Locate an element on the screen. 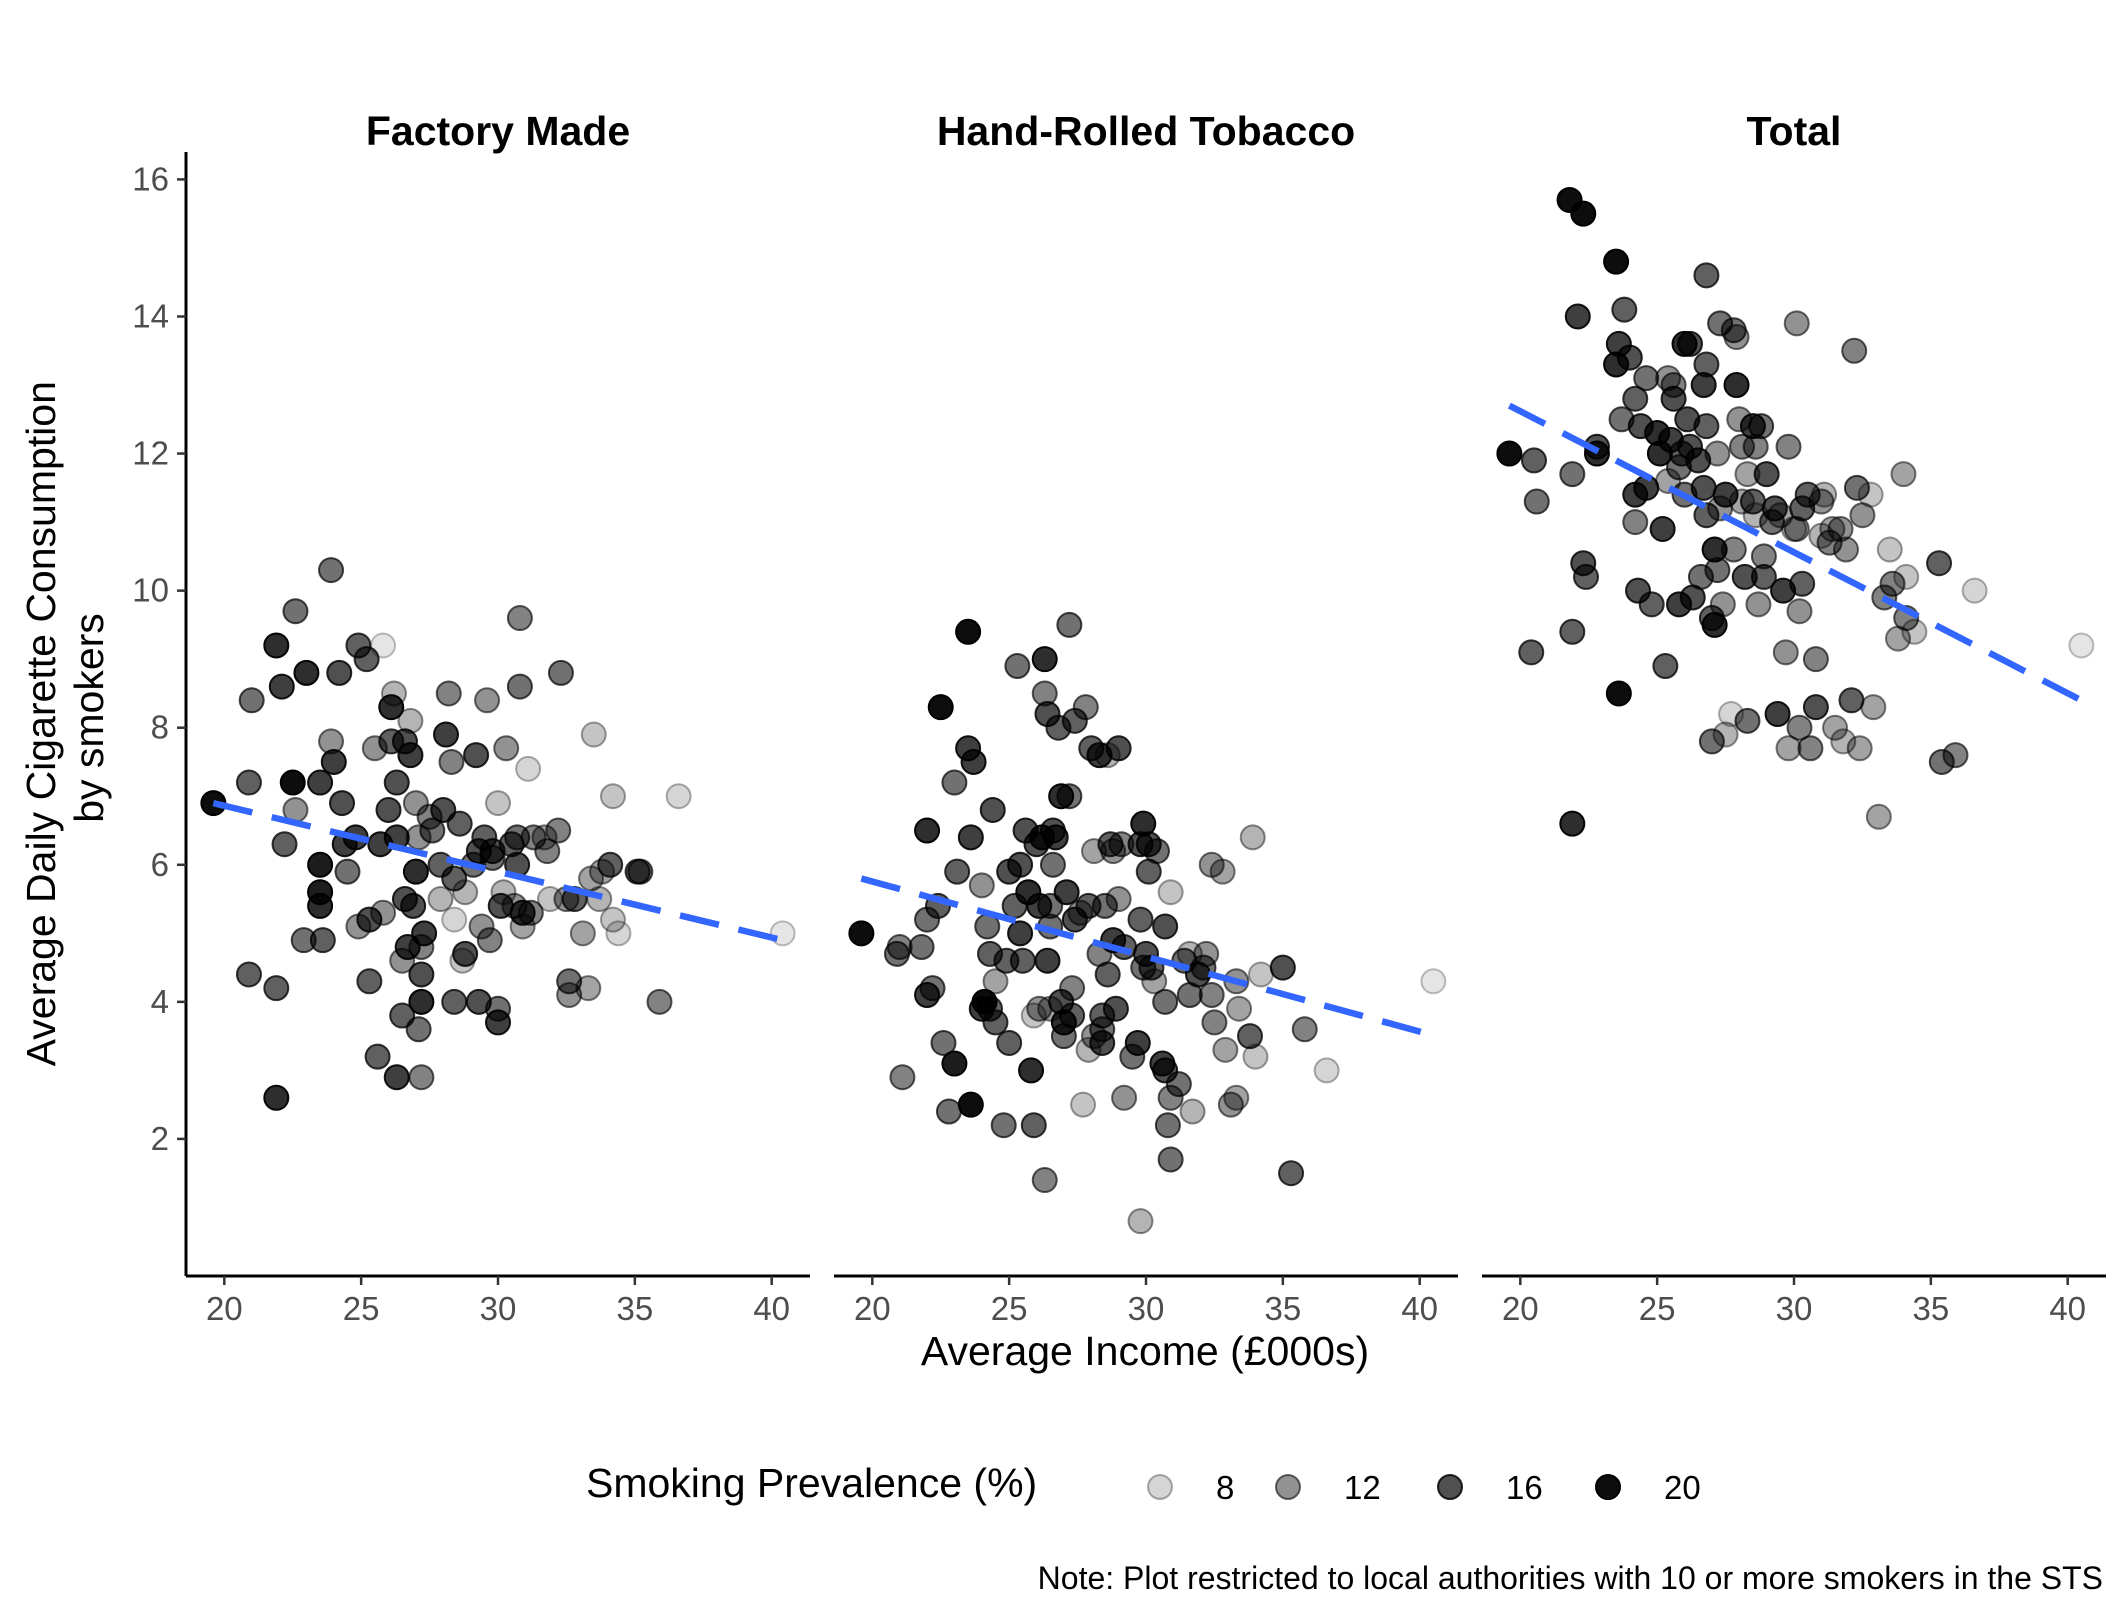 The image size is (2121, 1621). panel-title: Total is located at coordinates (1794, 131).